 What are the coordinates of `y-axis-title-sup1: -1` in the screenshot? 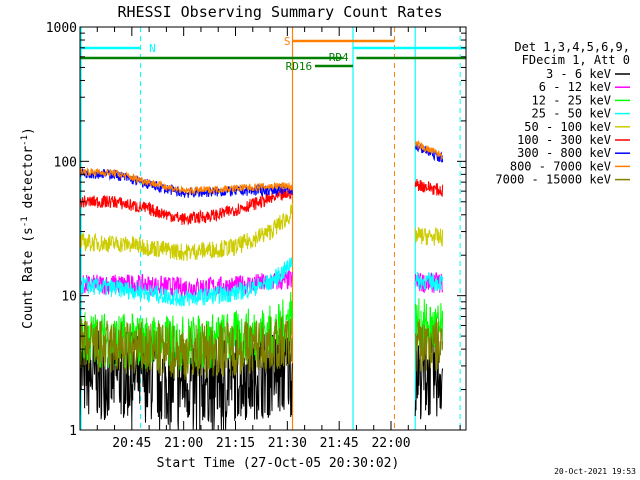 It's located at (25, 221).